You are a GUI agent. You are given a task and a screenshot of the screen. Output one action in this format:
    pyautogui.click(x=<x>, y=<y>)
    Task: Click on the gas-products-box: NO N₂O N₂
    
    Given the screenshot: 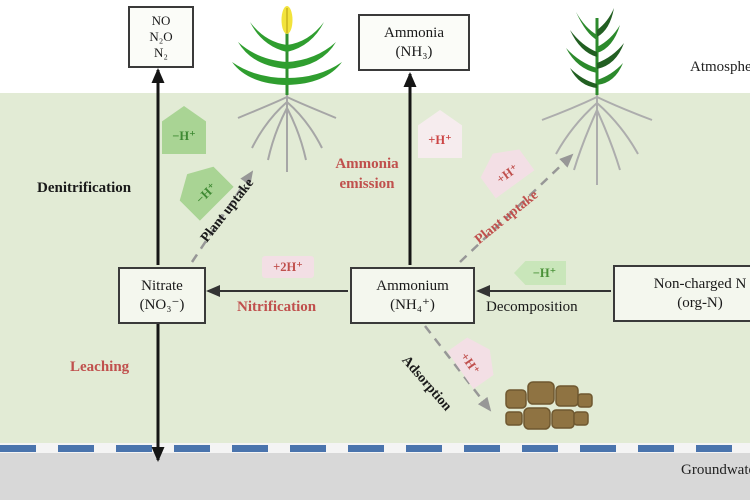 What is the action you would take?
    pyautogui.click(x=161, y=37)
    